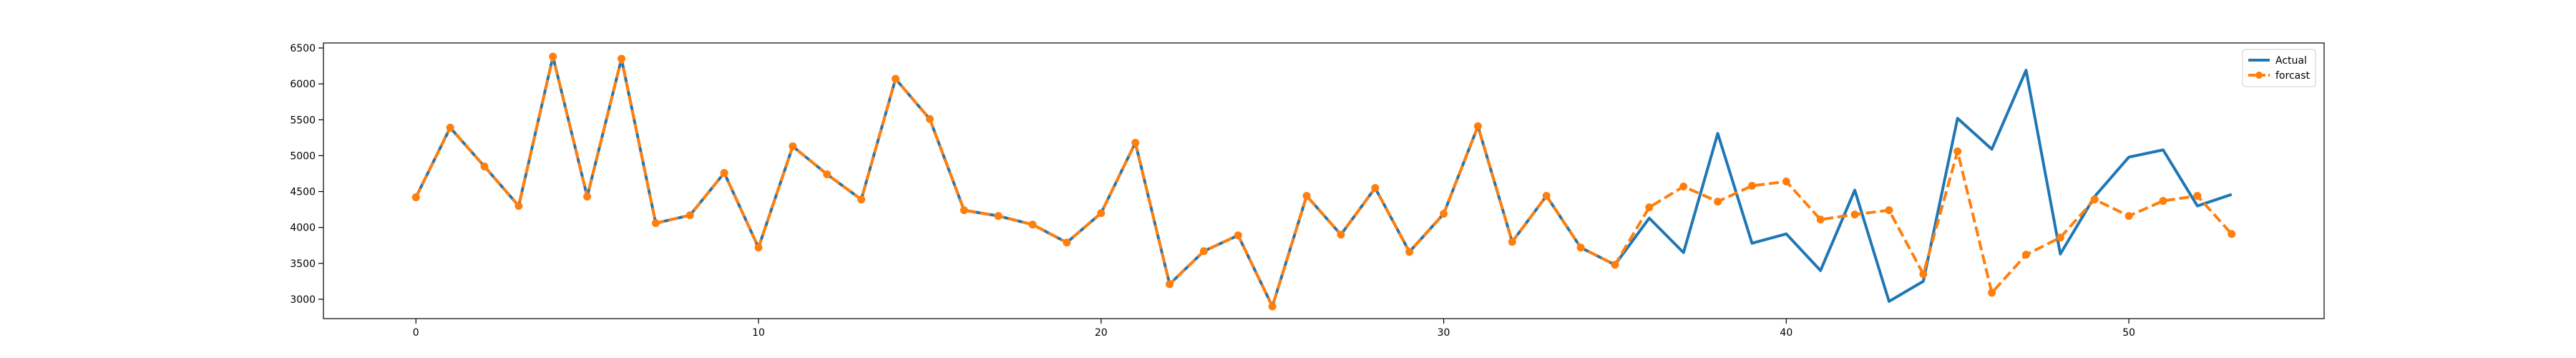 The image size is (2576, 358). Describe the element at coordinates (303, 228) in the screenshot. I see `y-tick-label: 4000` at that location.